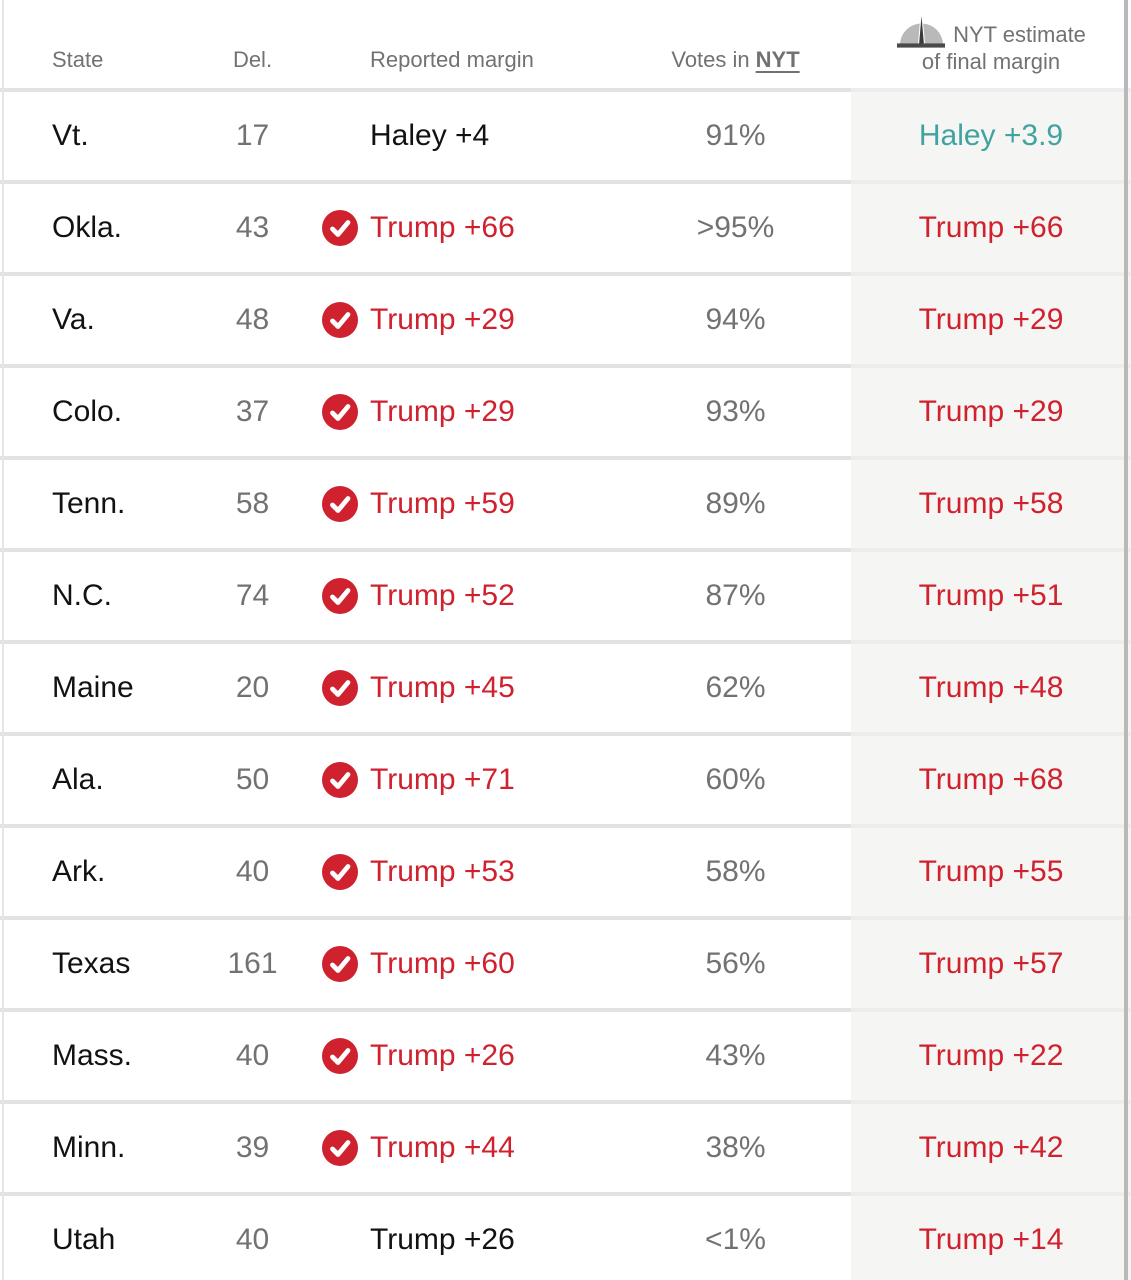 This screenshot has height=1280, width=1131. I want to click on estimate-header-line2: of final margin, so click(991, 61).